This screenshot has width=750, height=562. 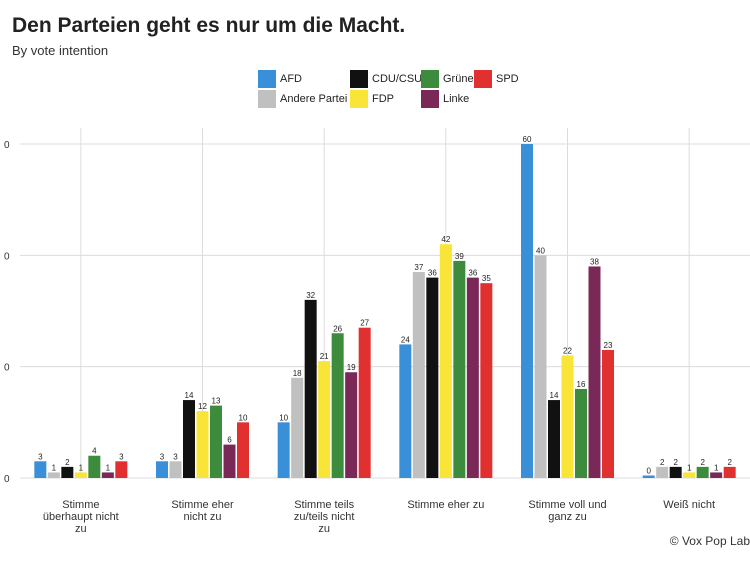 What do you see at coordinates (405, 339) in the screenshot?
I see `bar-value-label: 24` at bounding box center [405, 339].